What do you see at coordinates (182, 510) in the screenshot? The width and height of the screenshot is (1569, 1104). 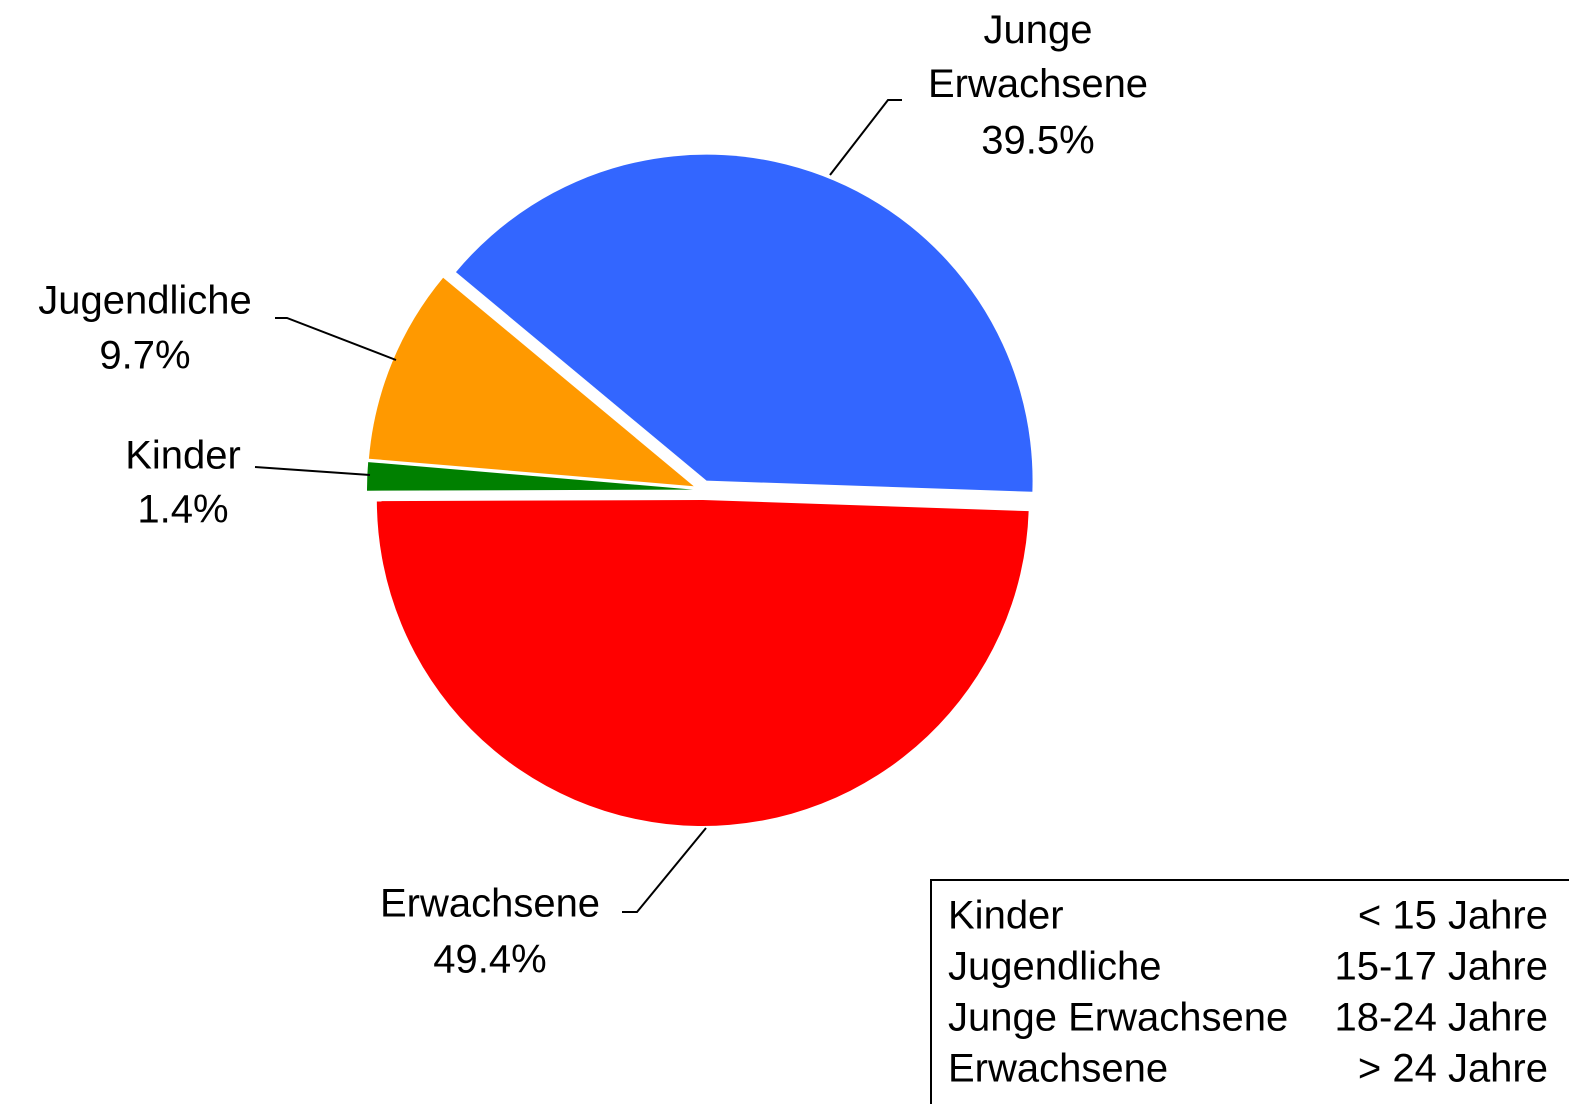 I see `value-label: 1.4%` at bounding box center [182, 510].